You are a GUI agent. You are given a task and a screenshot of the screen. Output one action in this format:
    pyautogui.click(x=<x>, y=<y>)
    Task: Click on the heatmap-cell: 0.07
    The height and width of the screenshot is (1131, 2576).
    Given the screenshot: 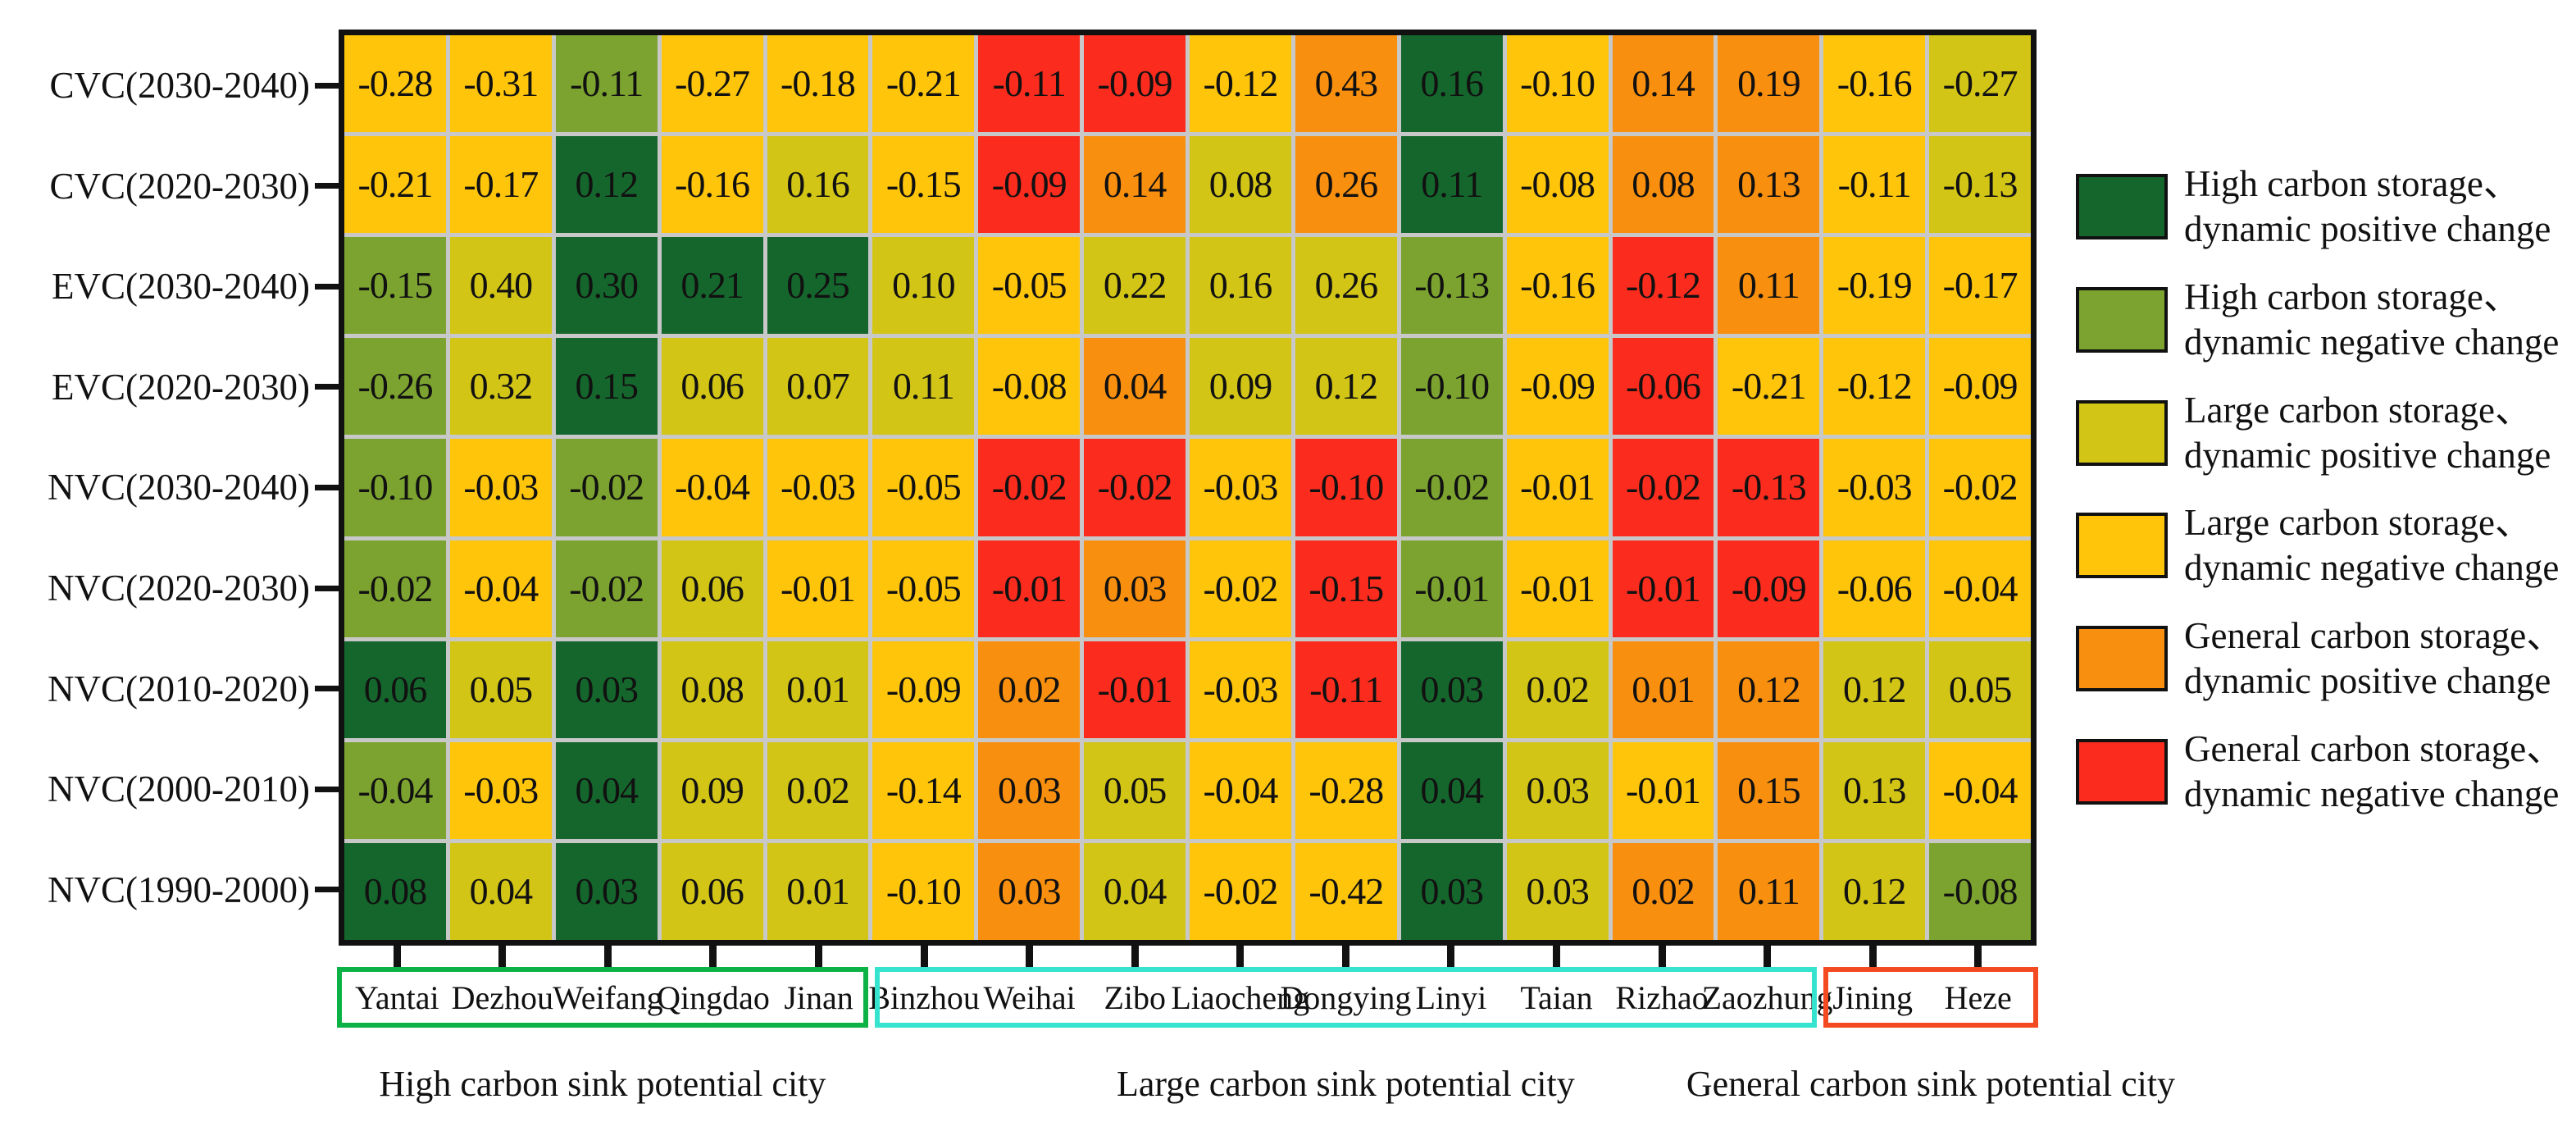 What is the action you would take?
    pyautogui.click(x=818, y=387)
    